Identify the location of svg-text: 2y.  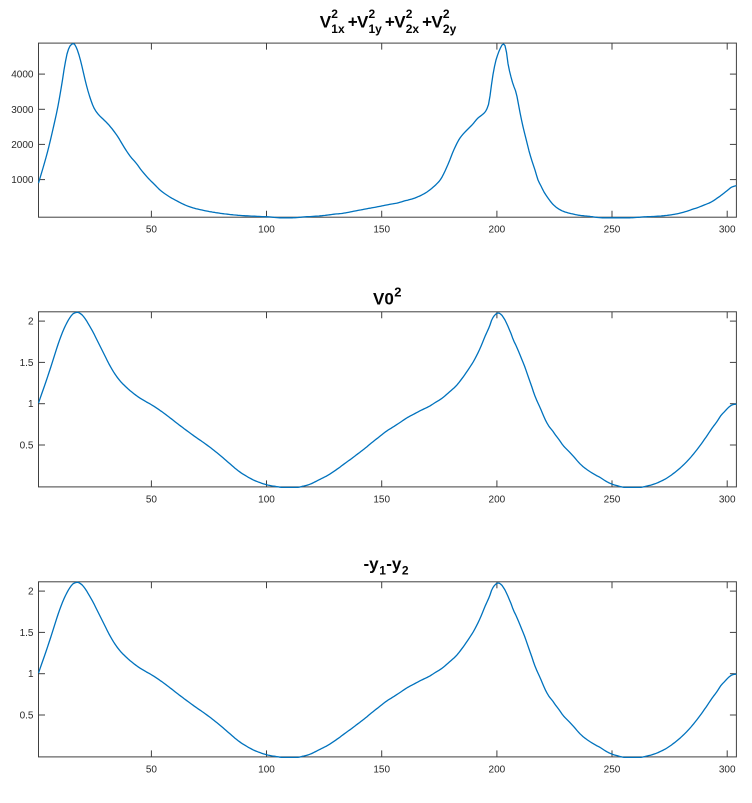
(450, 29).